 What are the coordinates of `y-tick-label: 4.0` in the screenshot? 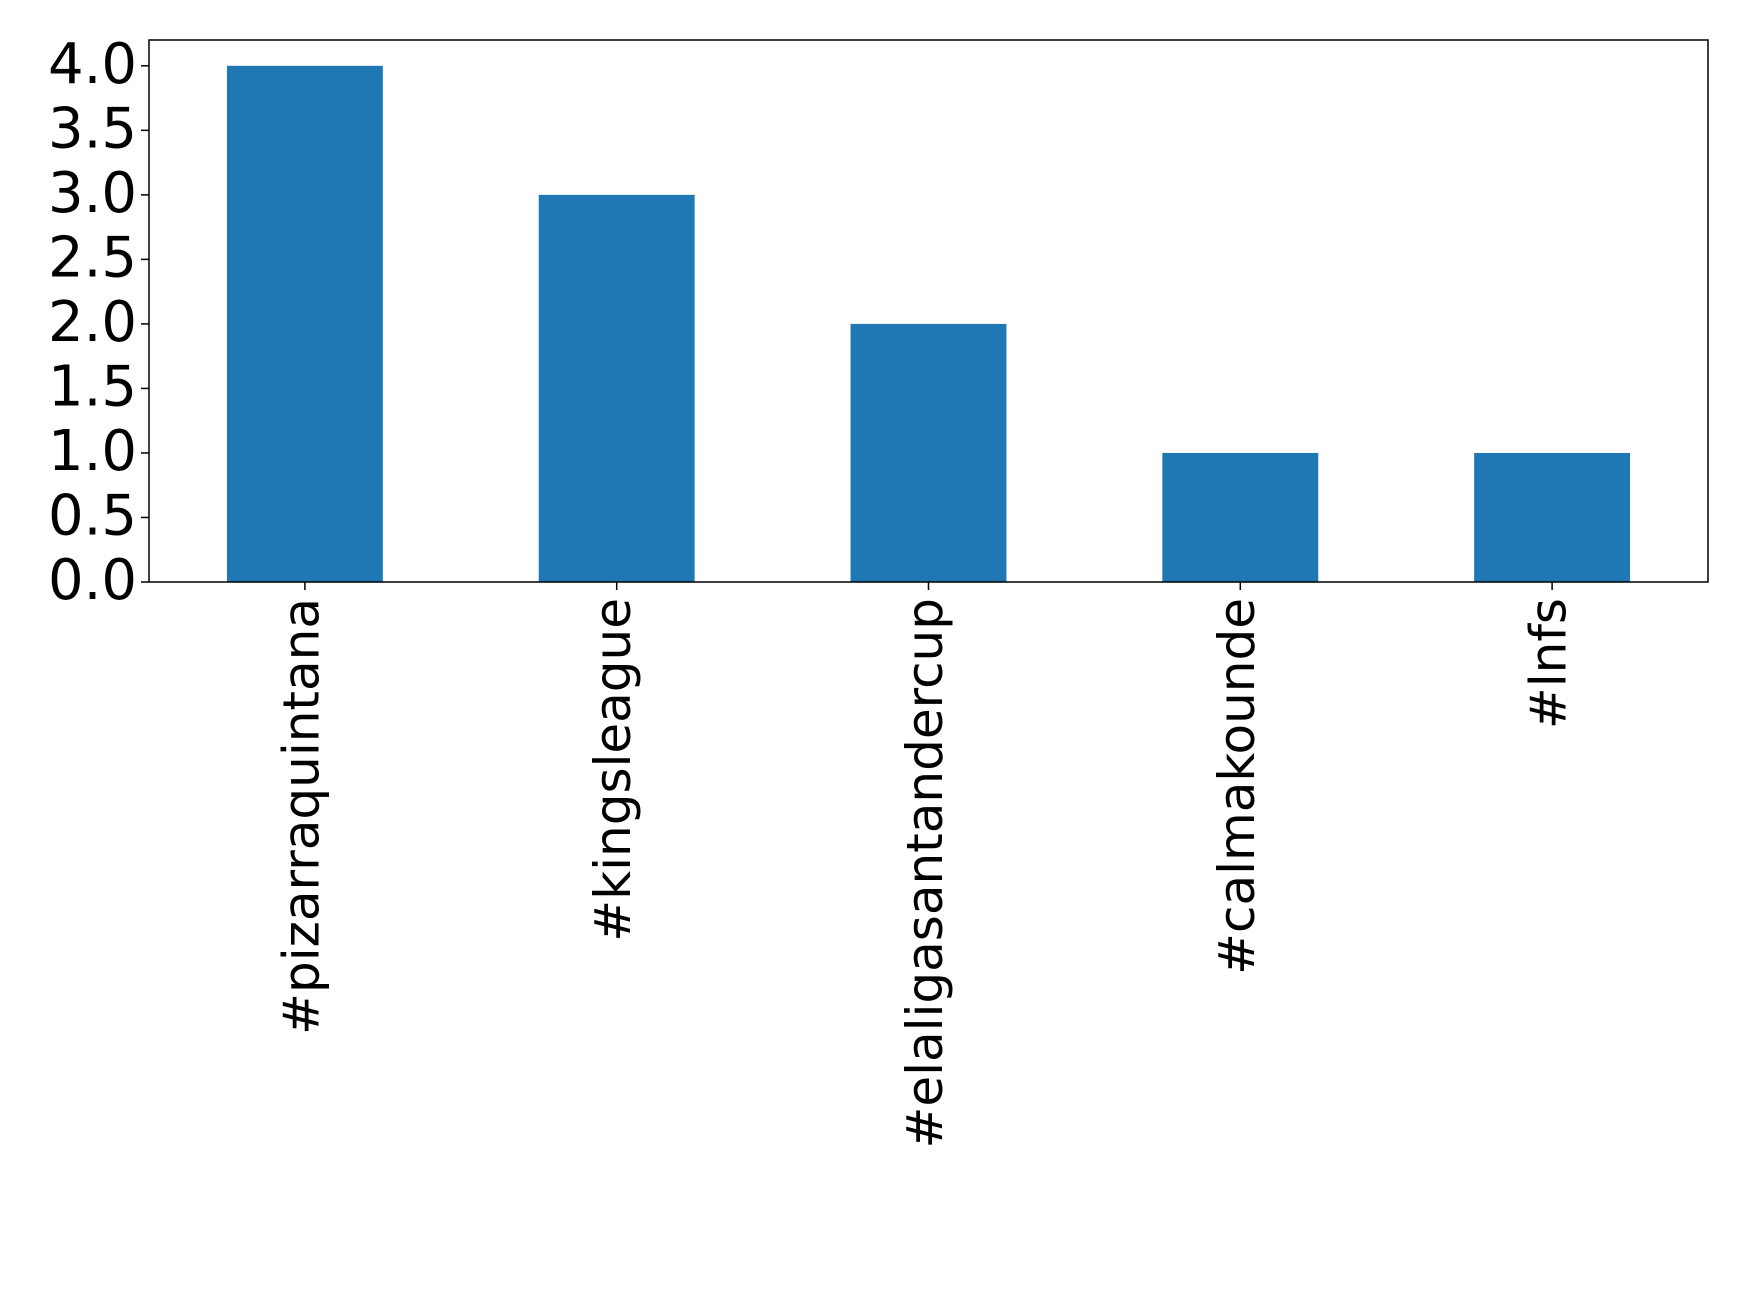 It's located at (92, 64).